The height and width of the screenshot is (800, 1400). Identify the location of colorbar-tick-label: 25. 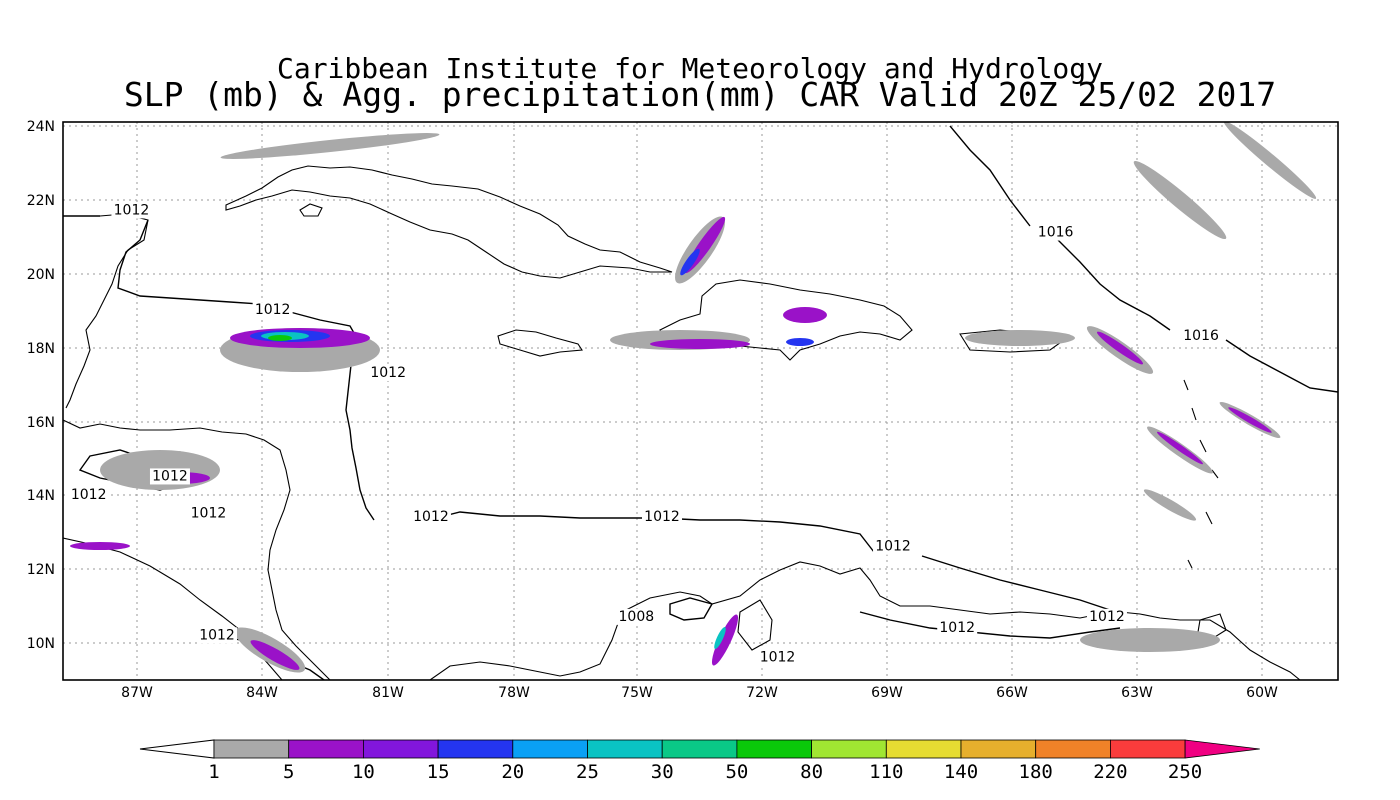
(587, 772).